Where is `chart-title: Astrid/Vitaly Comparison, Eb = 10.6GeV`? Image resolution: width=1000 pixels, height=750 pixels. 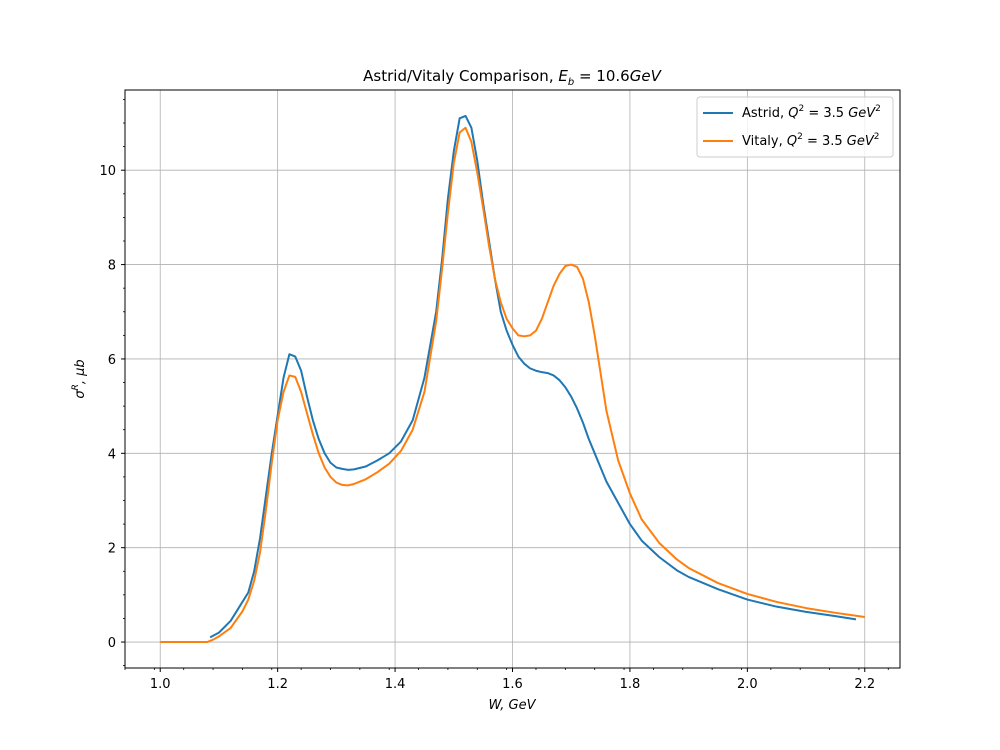
chart-title: Astrid/Vitaly Comparison, Eb = 10.6GeV is located at coordinates (512, 77).